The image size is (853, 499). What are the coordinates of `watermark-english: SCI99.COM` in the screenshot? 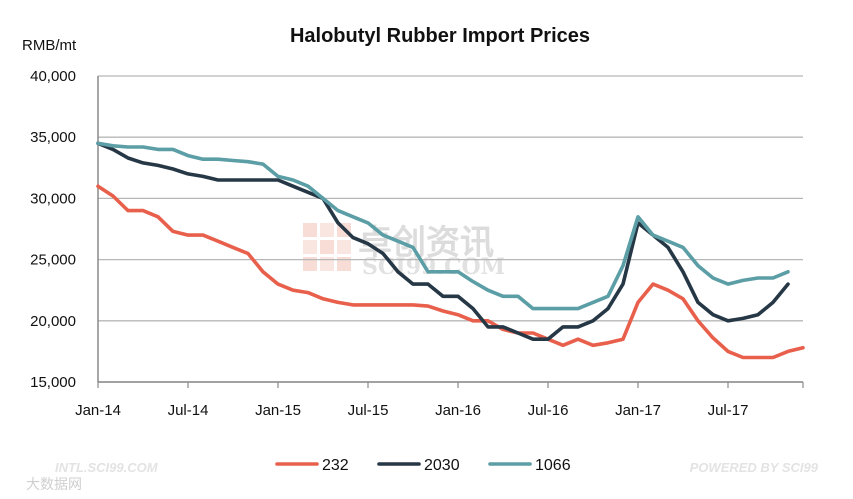 It's located at (433, 267).